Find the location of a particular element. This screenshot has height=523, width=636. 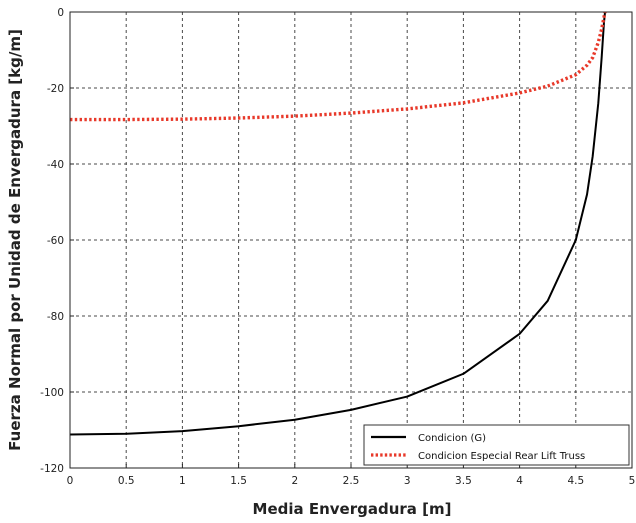

x-tick-label: 1.5 is located at coordinates (238, 481).